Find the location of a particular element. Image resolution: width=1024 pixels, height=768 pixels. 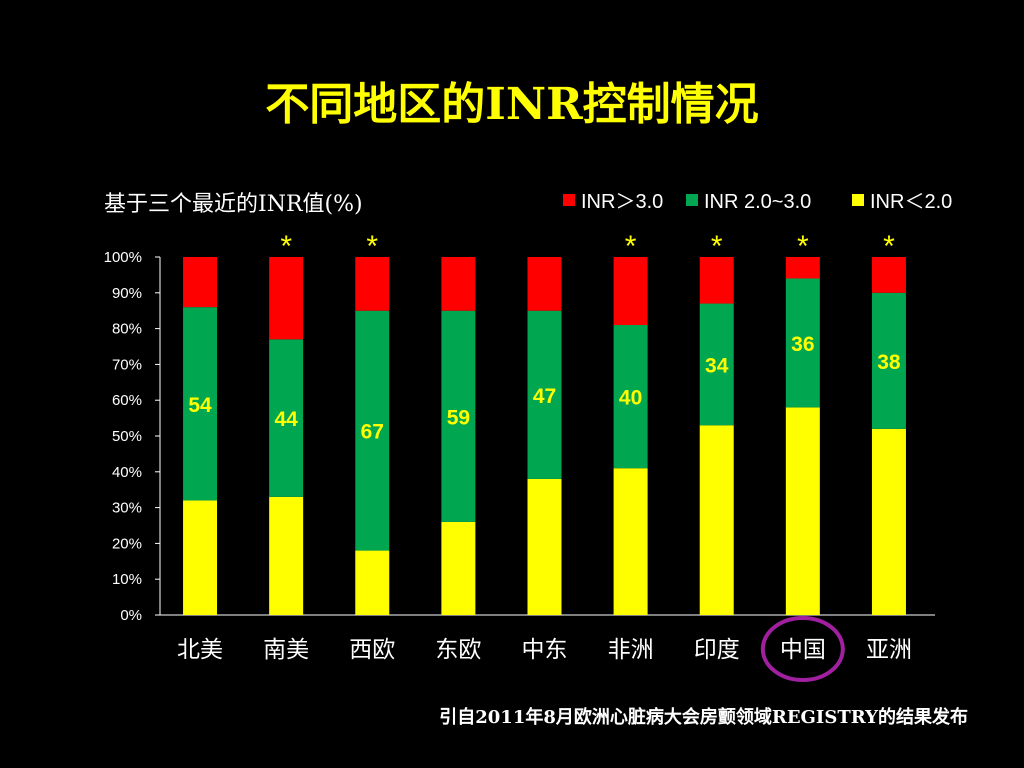

x-tick-label: 西欧 is located at coordinates (372, 650).